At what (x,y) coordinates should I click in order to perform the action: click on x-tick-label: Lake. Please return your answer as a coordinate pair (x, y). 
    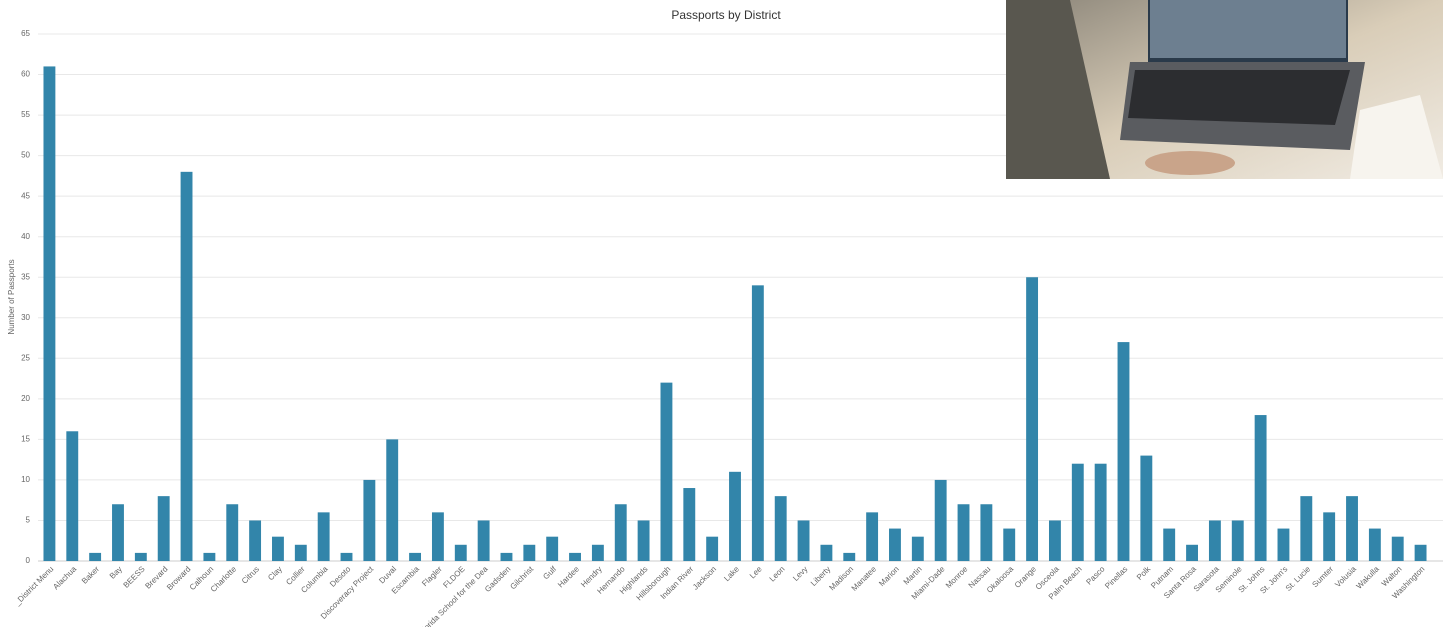
    Looking at the image, I should click on (731, 573).